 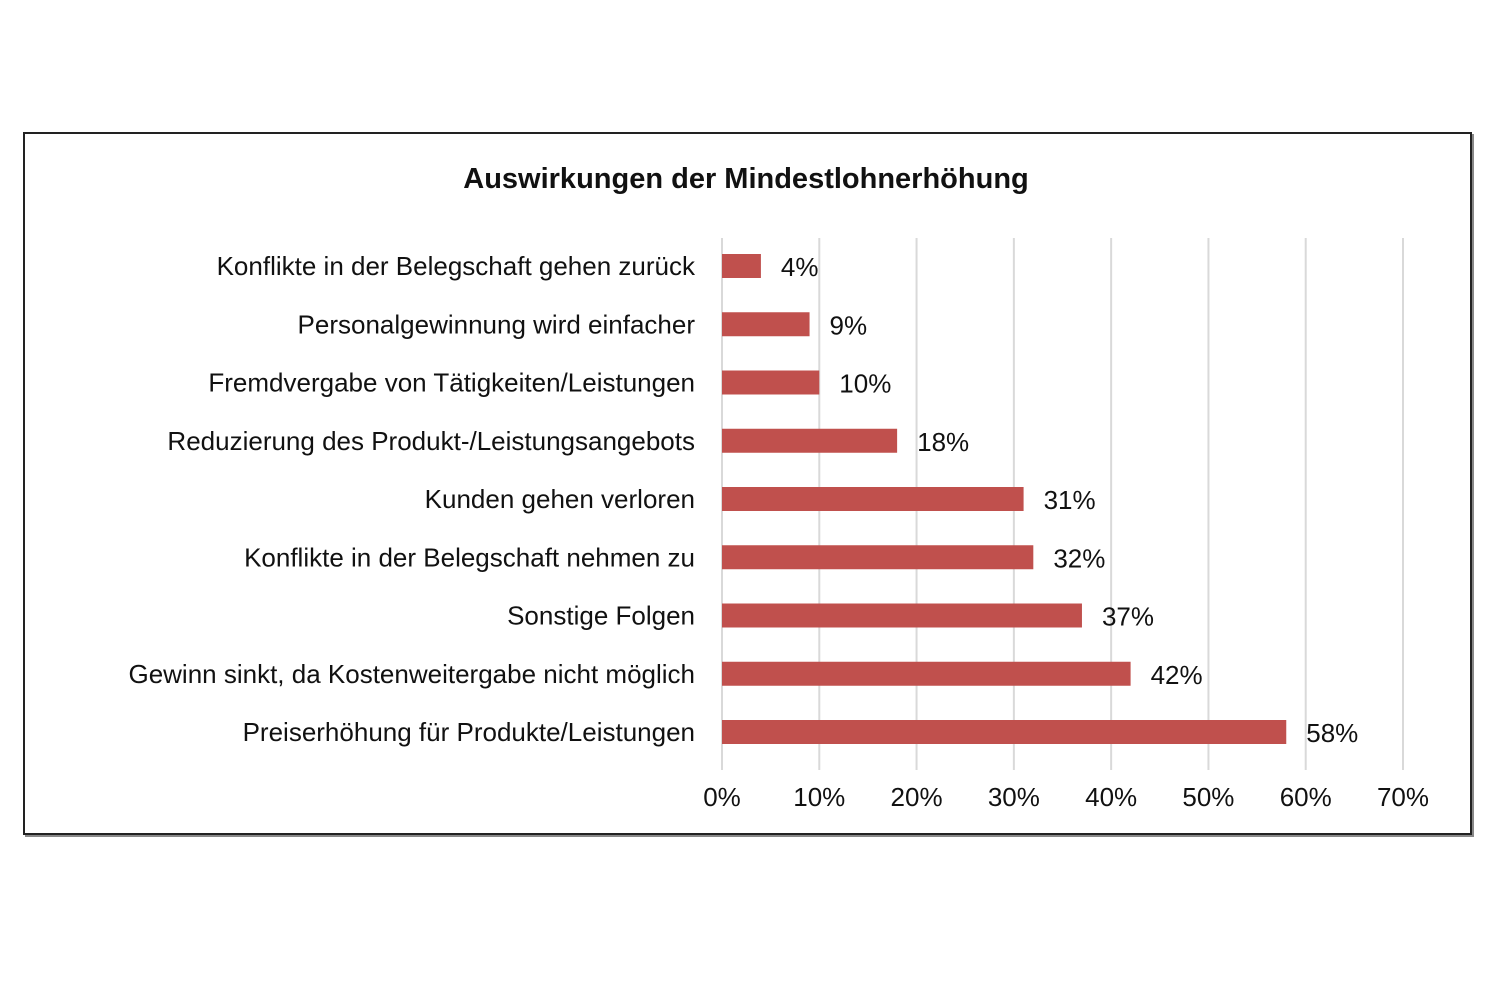 I want to click on data-label: 42%, so click(x=1177, y=675).